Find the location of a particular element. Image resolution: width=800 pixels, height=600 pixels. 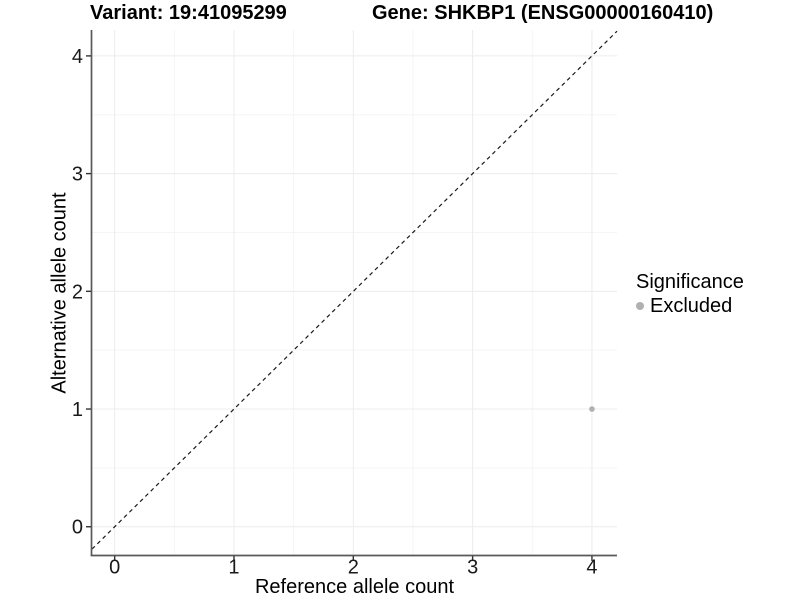

x-tick-label: 4 is located at coordinates (591, 568).